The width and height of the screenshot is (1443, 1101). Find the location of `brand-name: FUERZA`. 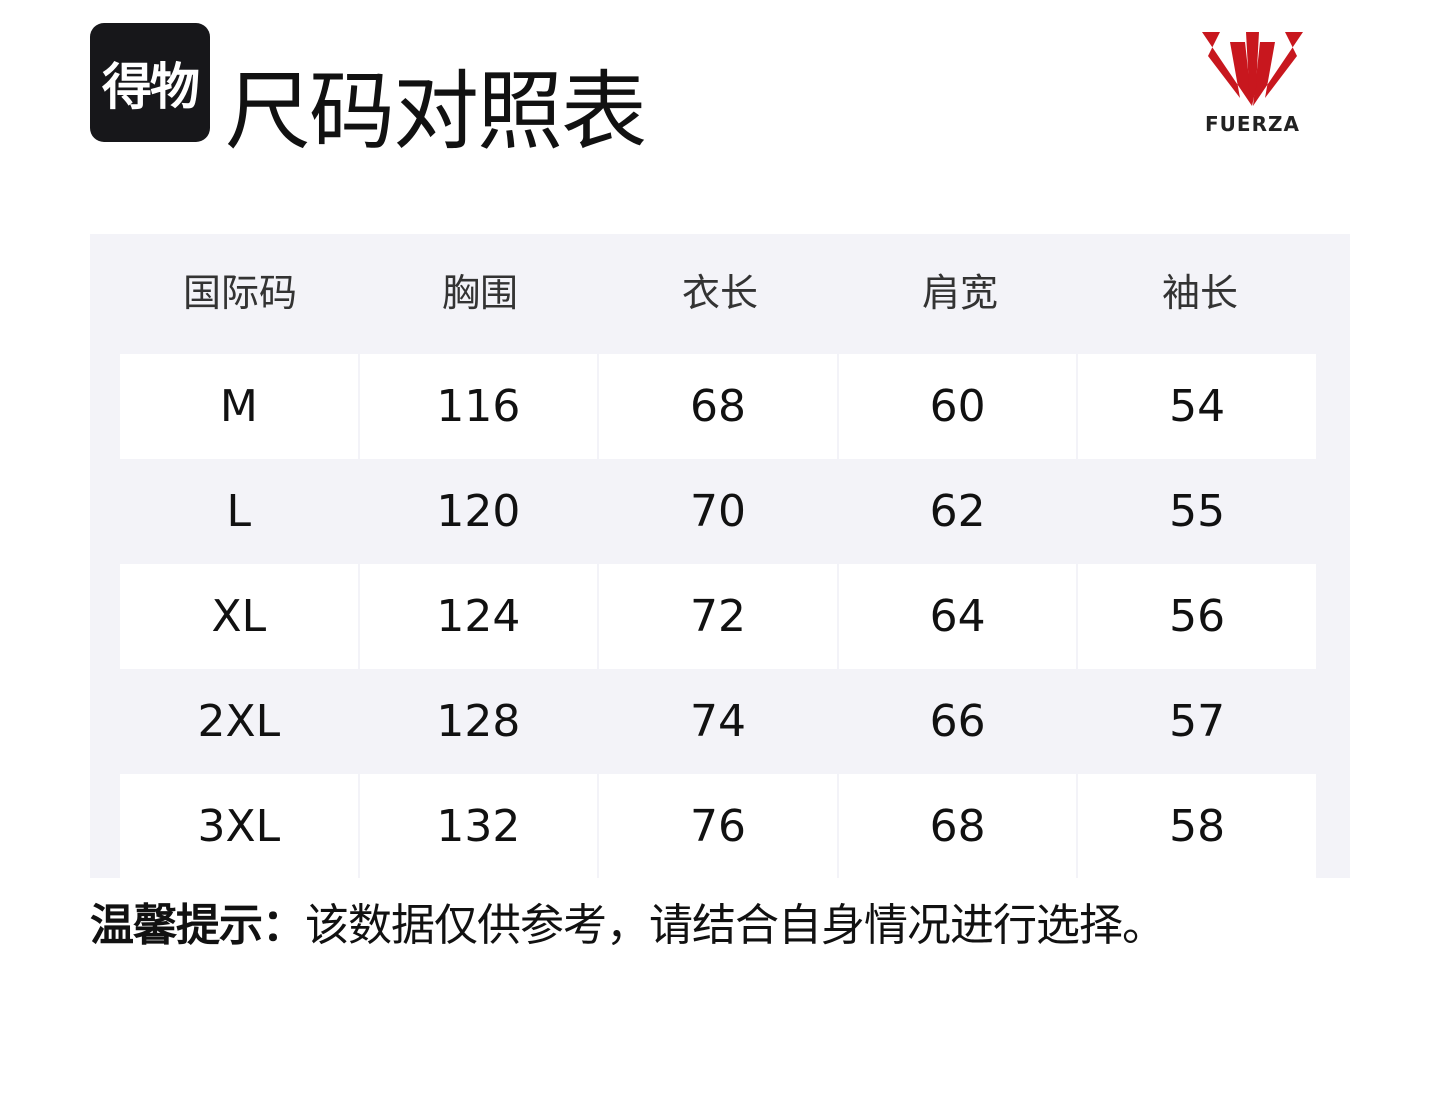

brand-name: FUERZA is located at coordinates (1252, 124).